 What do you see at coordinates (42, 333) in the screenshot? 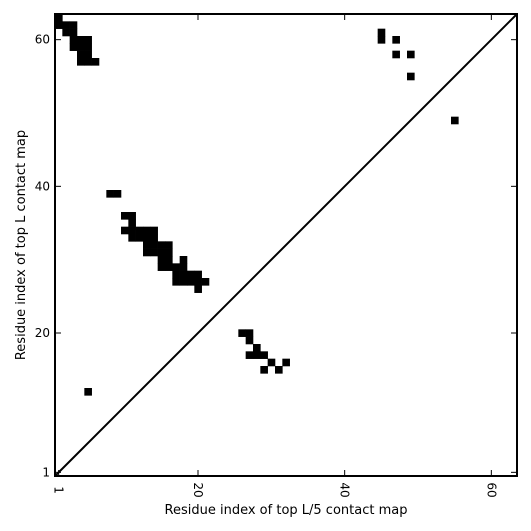
I see `y-tick-label: 20` at bounding box center [42, 333].